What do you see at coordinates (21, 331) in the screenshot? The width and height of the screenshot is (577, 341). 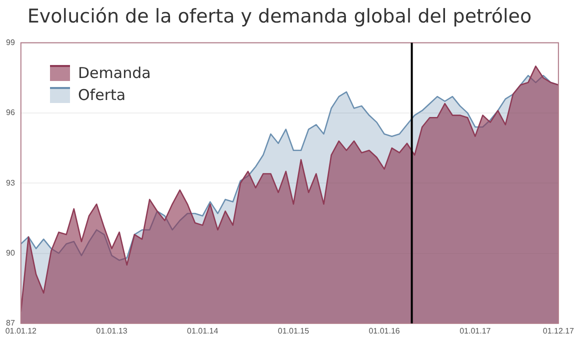 I see `x-tick-label: 01.01.12` at bounding box center [21, 331].